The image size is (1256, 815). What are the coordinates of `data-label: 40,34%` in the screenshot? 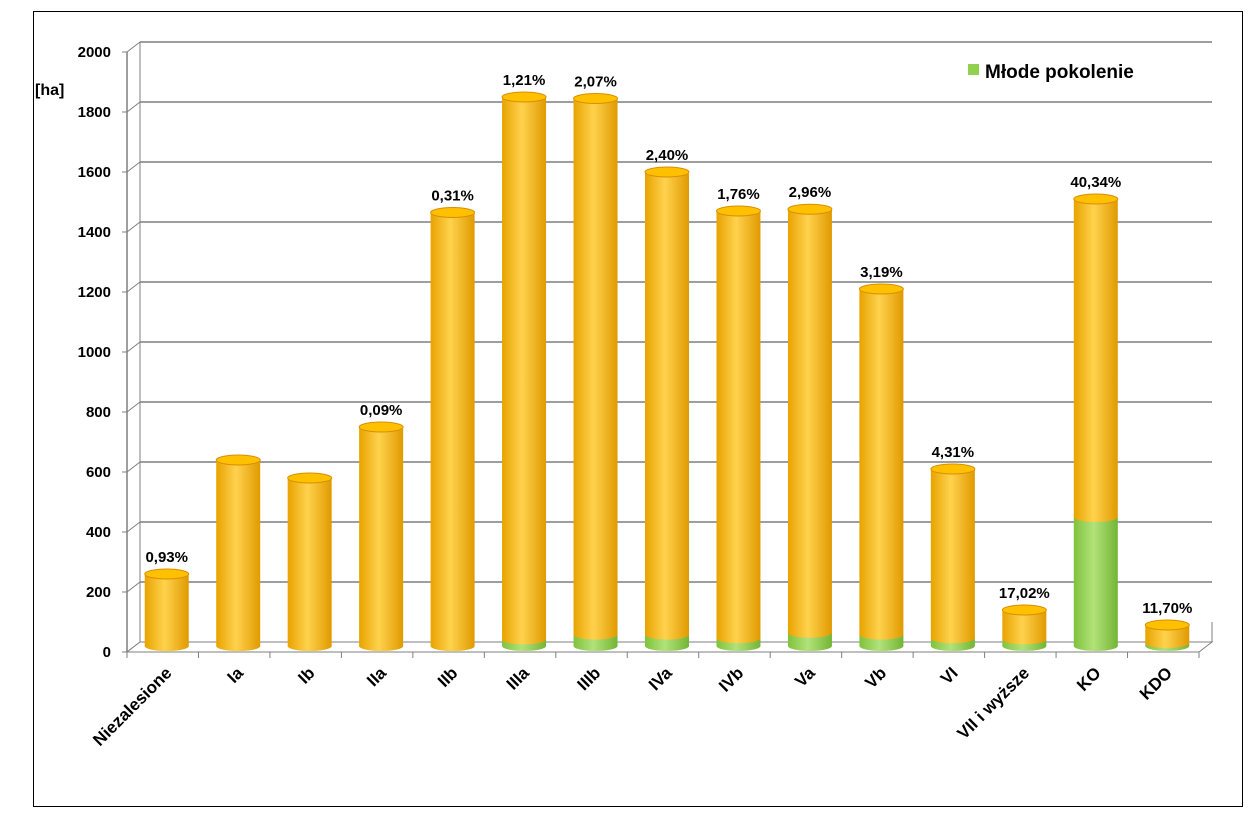 It's located at (1095, 182).